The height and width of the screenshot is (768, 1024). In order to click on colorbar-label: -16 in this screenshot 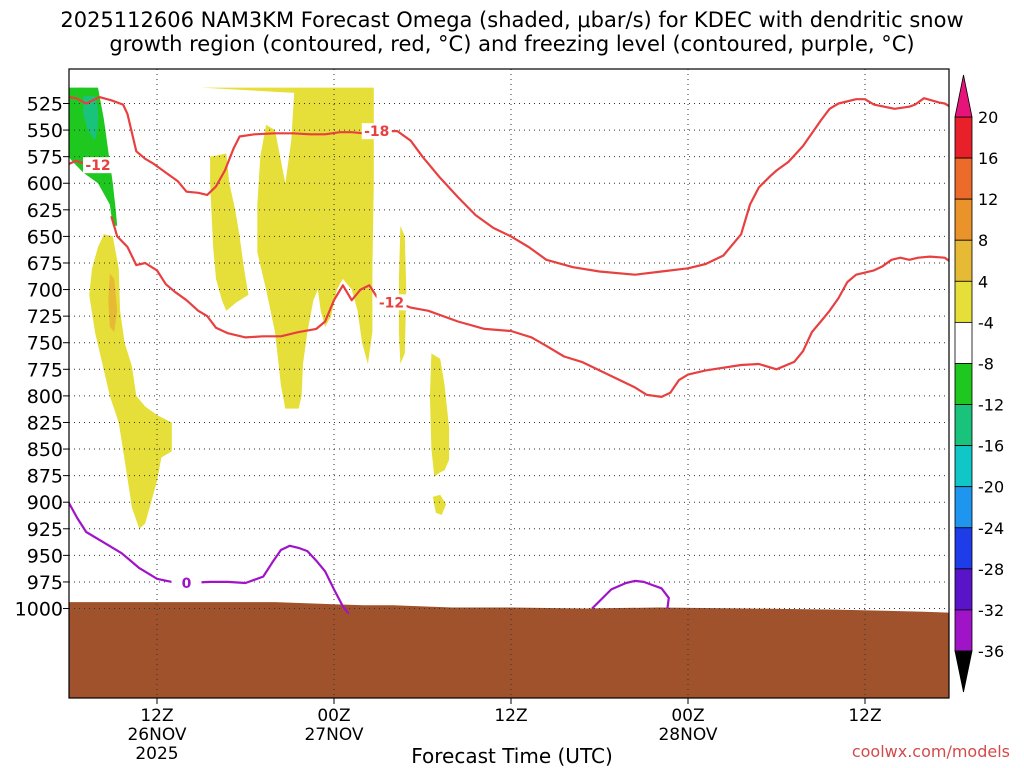, I will do `click(991, 446)`.